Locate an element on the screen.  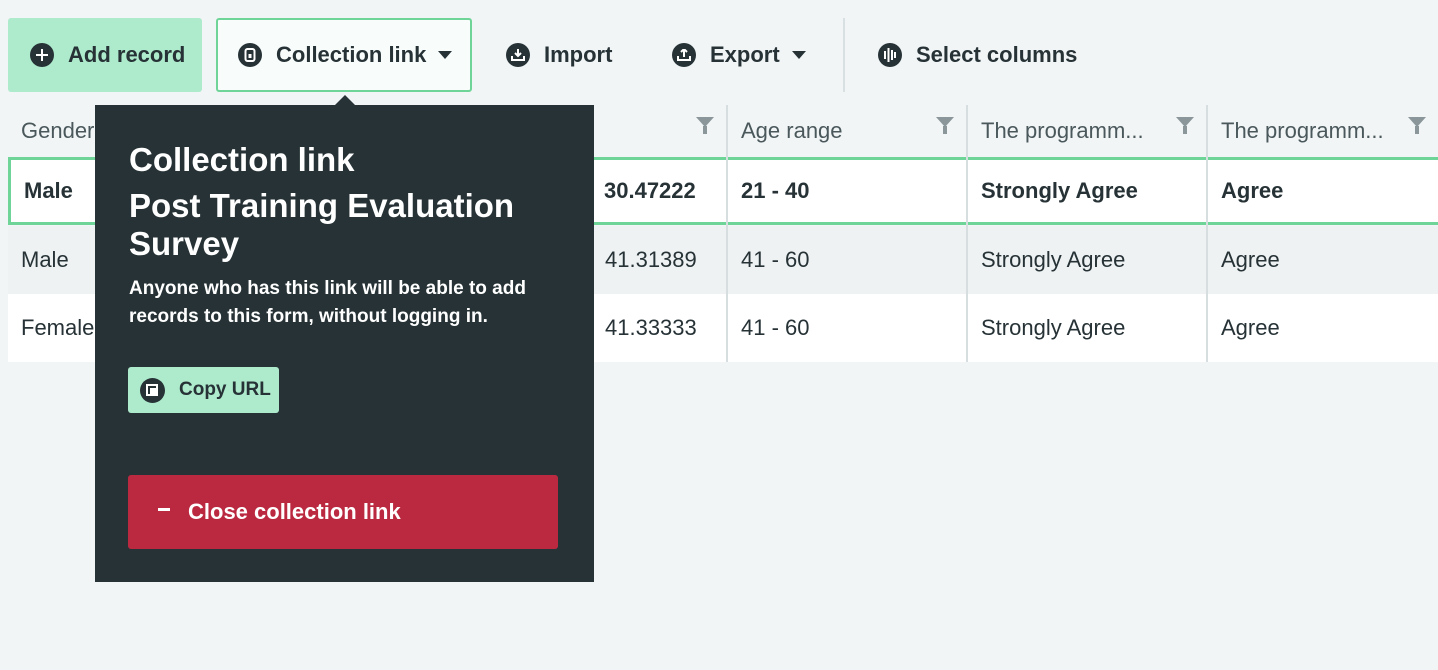
import-label: Import is located at coordinates (578, 54).